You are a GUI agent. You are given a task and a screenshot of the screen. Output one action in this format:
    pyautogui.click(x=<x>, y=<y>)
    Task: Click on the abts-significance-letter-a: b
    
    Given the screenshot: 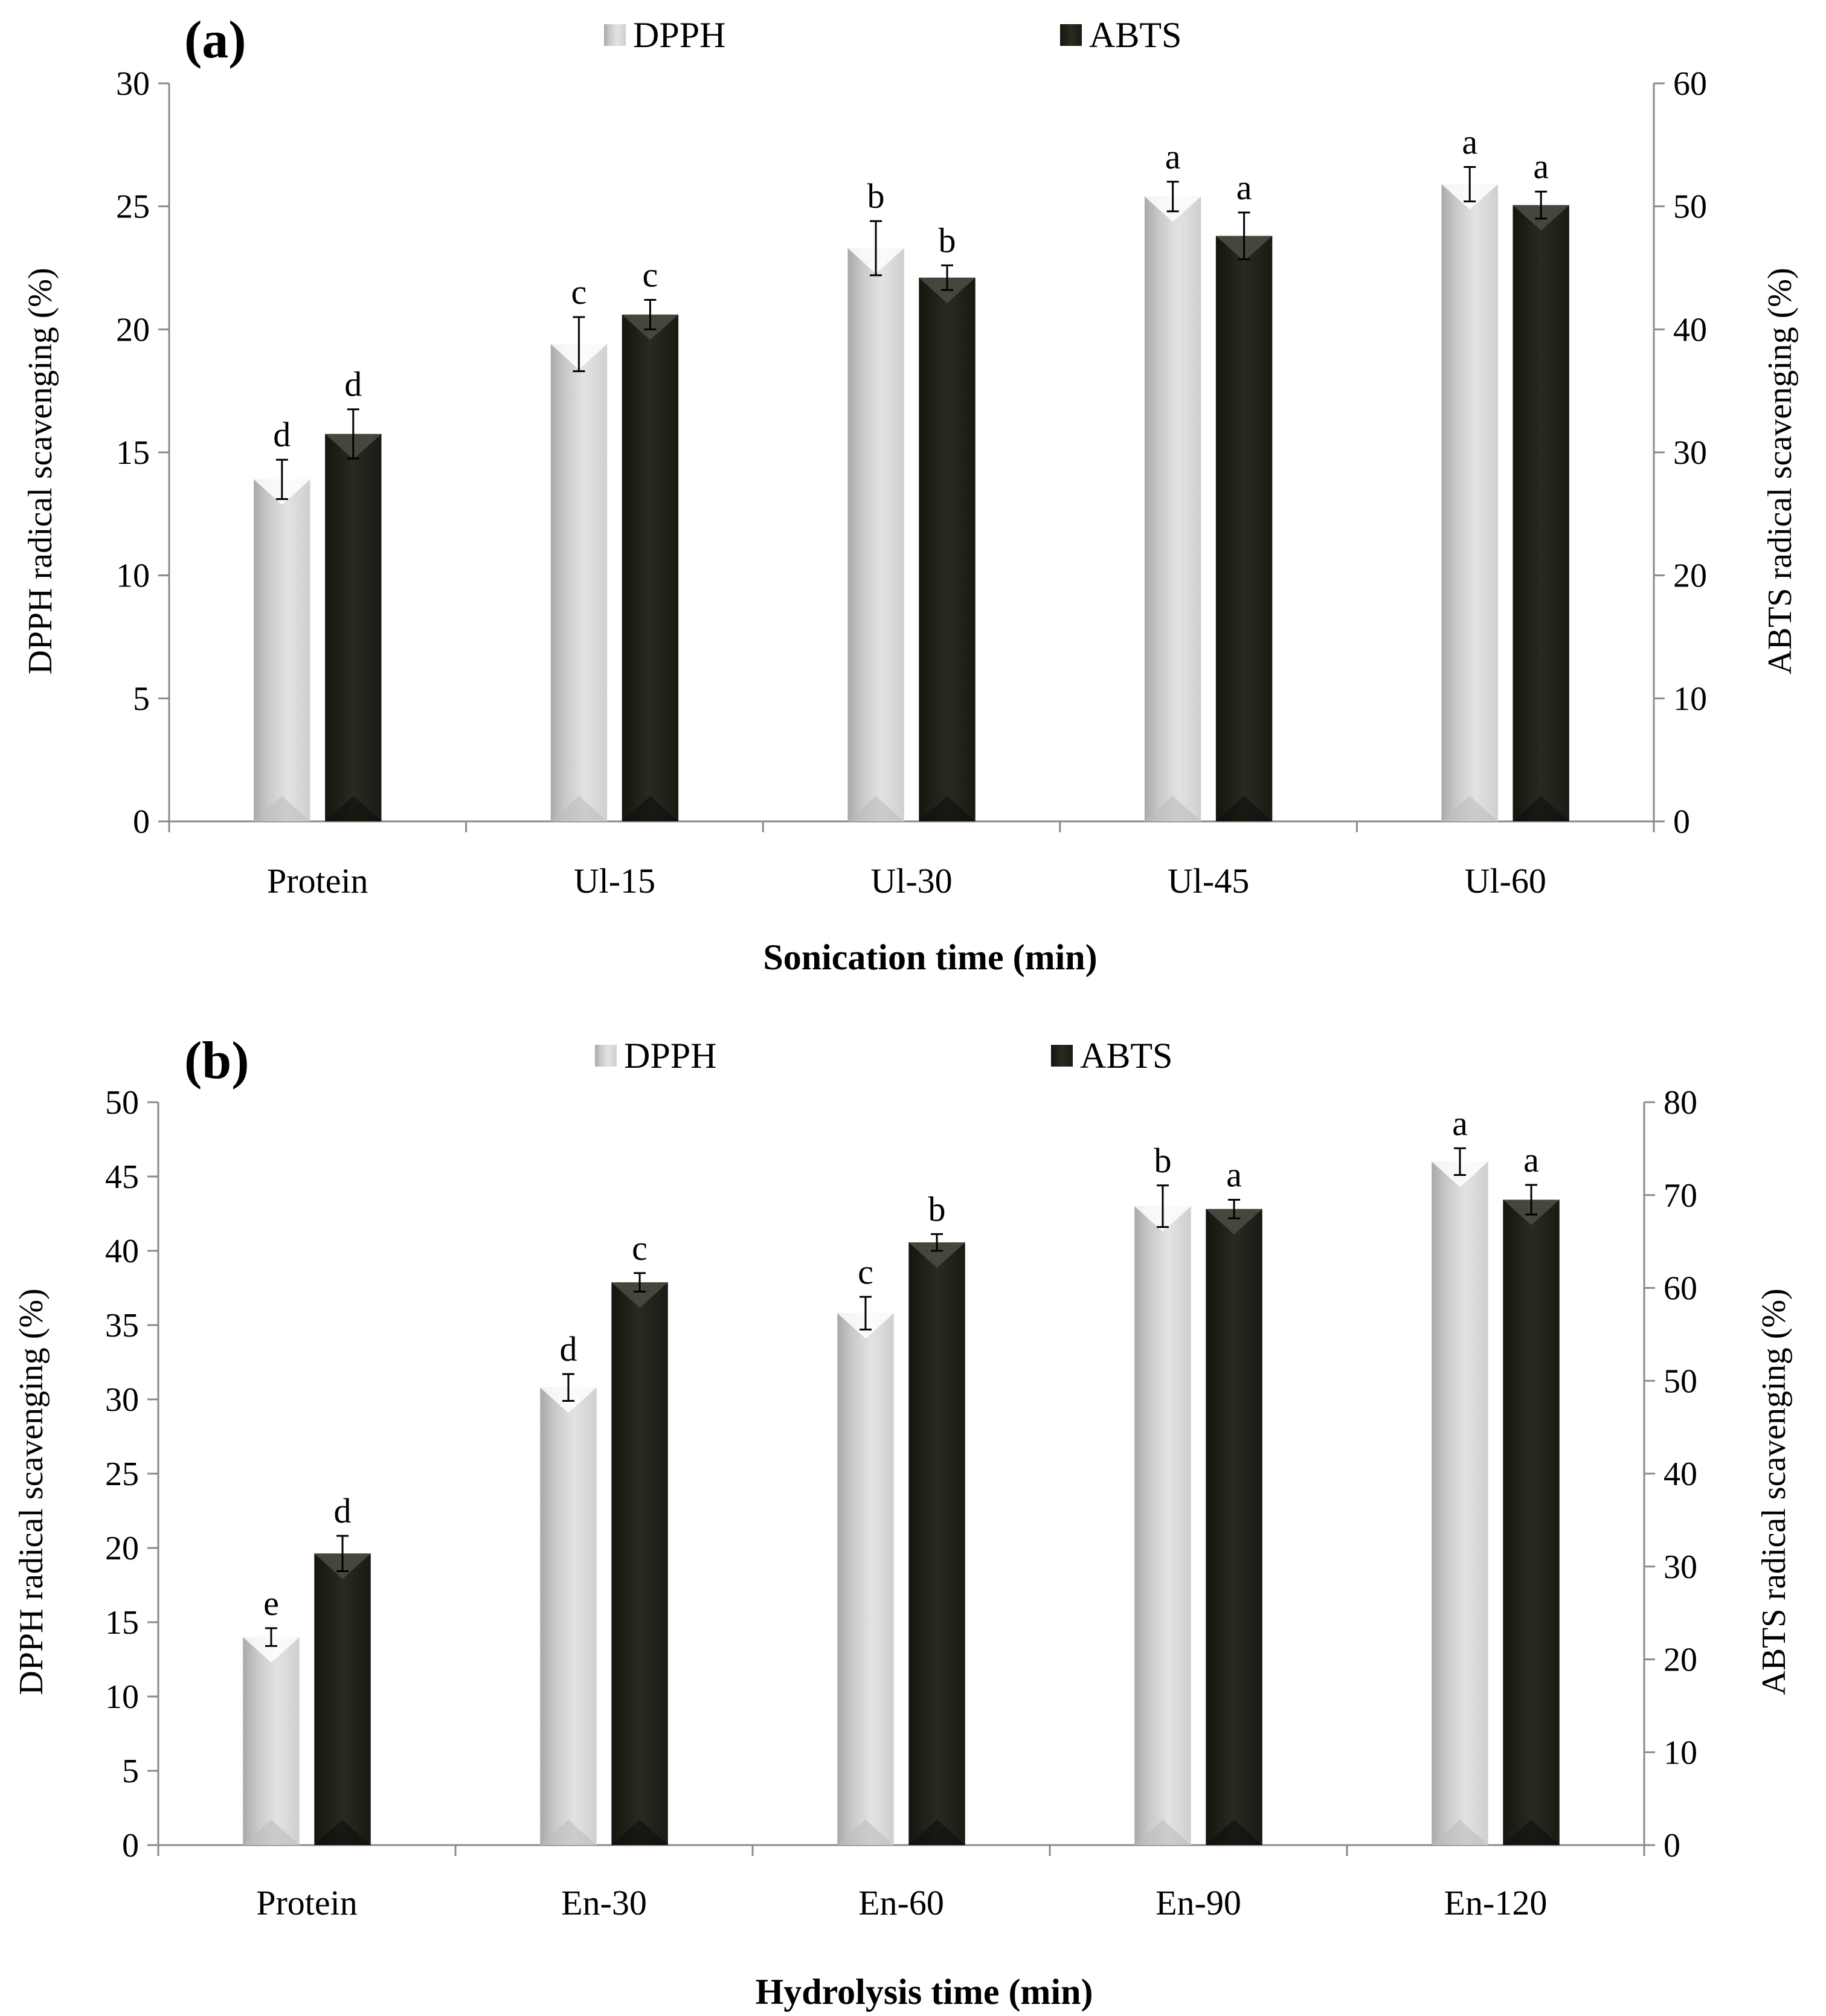 What is the action you would take?
    pyautogui.click(x=947, y=240)
    